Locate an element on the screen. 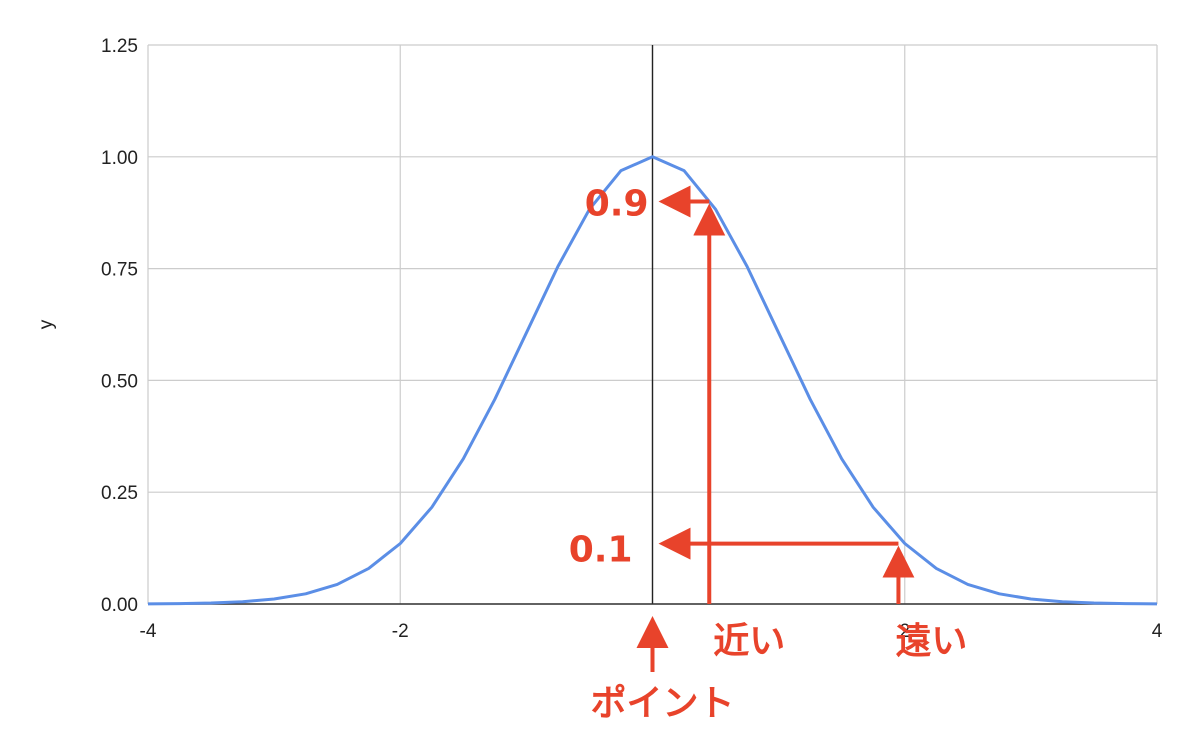 The width and height of the screenshot is (1190, 736). y-tick-label: 1.00 is located at coordinates (119, 158).